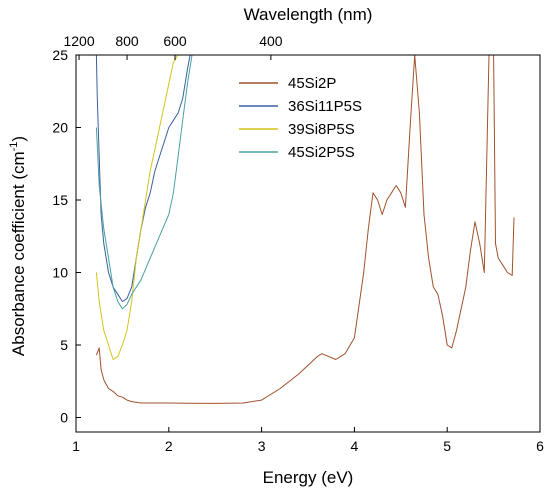  What do you see at coordinates (14, 147) in the screenshot?
I see `y-axis-title-sup: -1` at bounding box center [14, 147].